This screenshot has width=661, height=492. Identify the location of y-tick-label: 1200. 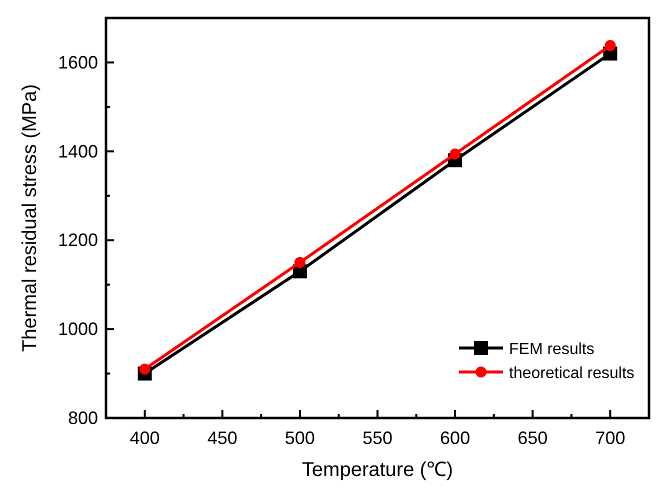
(78, 240).